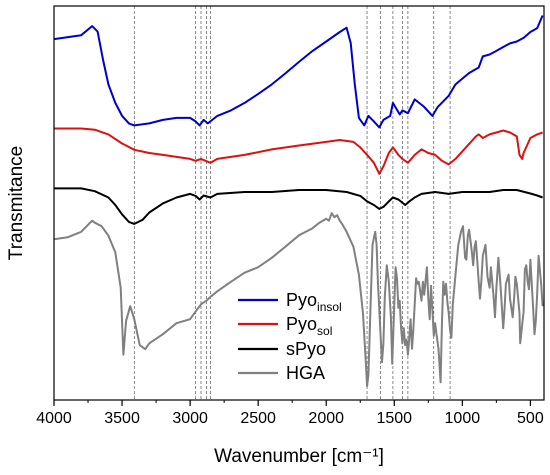 This screenshot has height=475, width=550. I want to click on legend-entry: Pyoinsol, so click(290, 302).